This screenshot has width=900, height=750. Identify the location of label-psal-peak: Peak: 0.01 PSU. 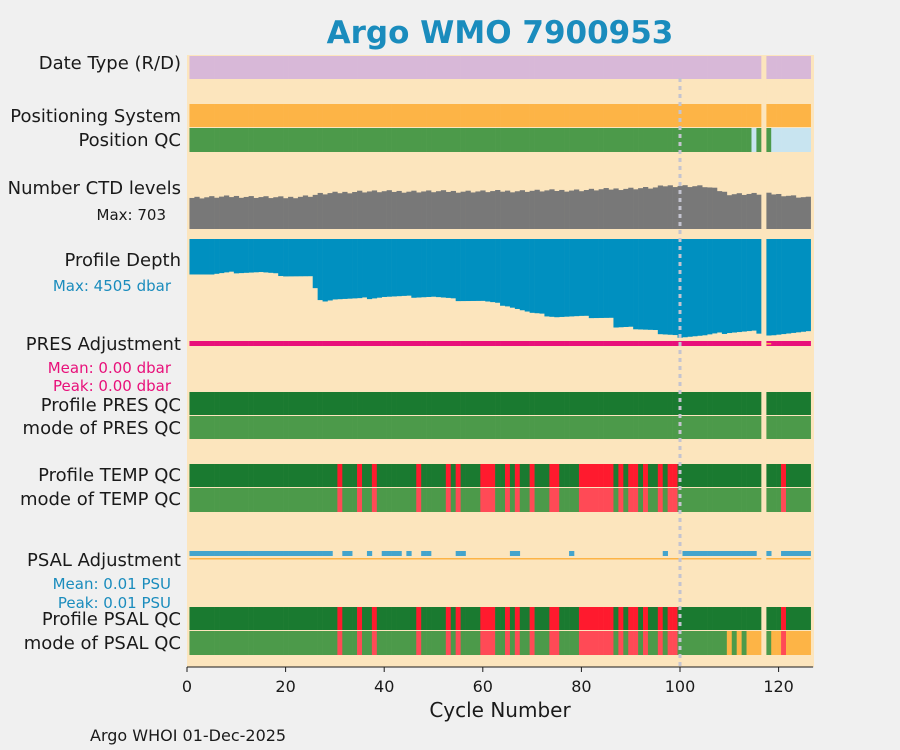
(114, 603).